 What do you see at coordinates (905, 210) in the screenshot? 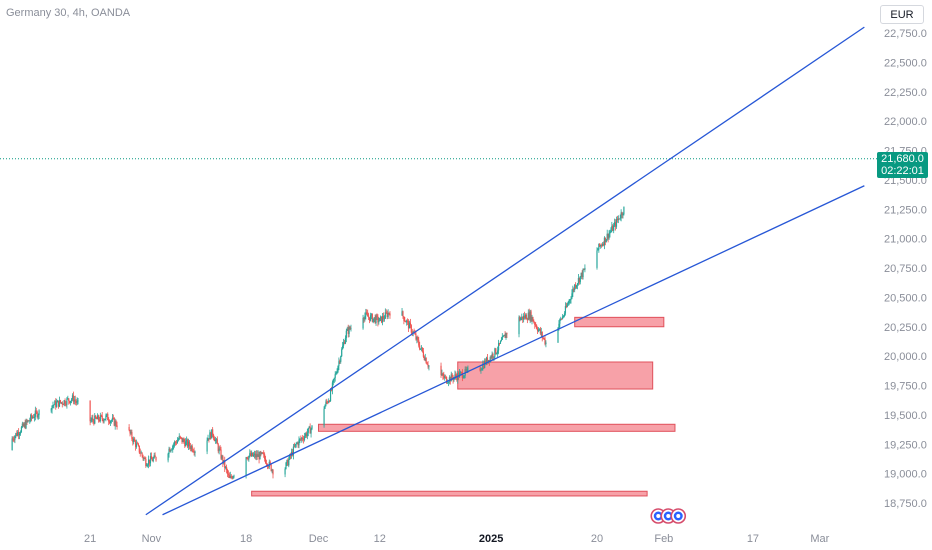
I see `y-tick-label: 21,250.0` at bounding box center [905, 210].